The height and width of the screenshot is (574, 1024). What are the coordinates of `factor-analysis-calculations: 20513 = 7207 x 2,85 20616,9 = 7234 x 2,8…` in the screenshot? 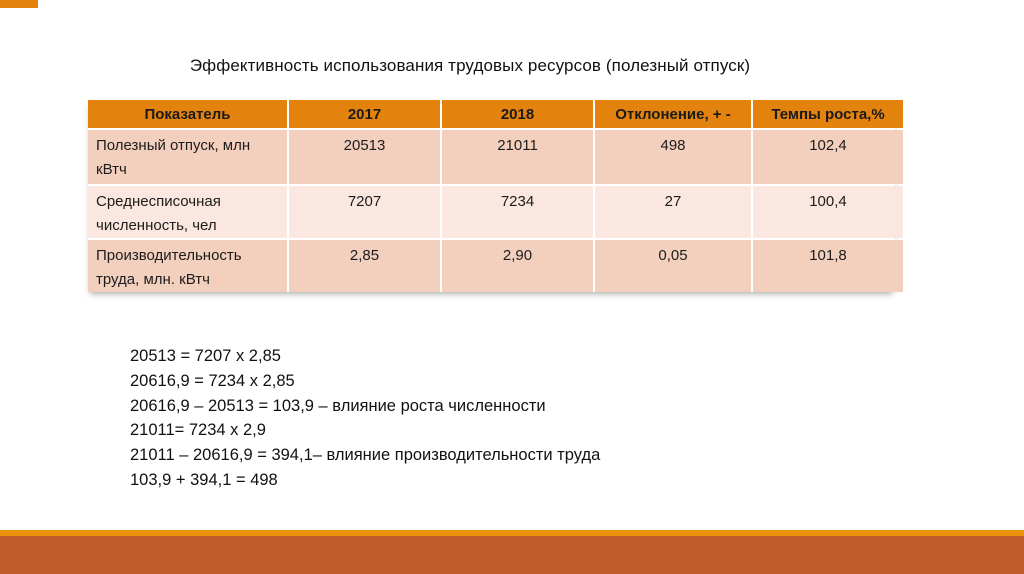 It's located at (365, 418).